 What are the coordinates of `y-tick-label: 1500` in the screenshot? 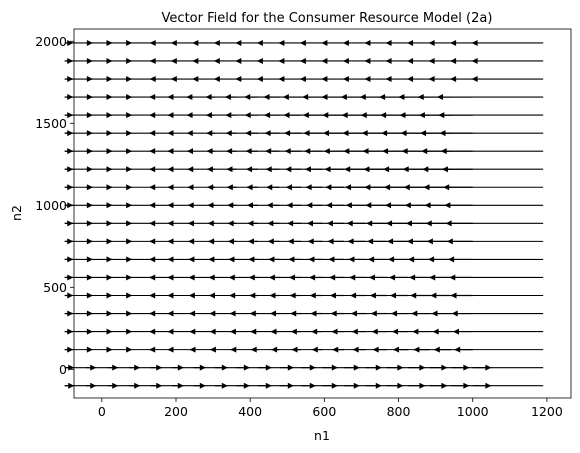 It's located at (51, 123).